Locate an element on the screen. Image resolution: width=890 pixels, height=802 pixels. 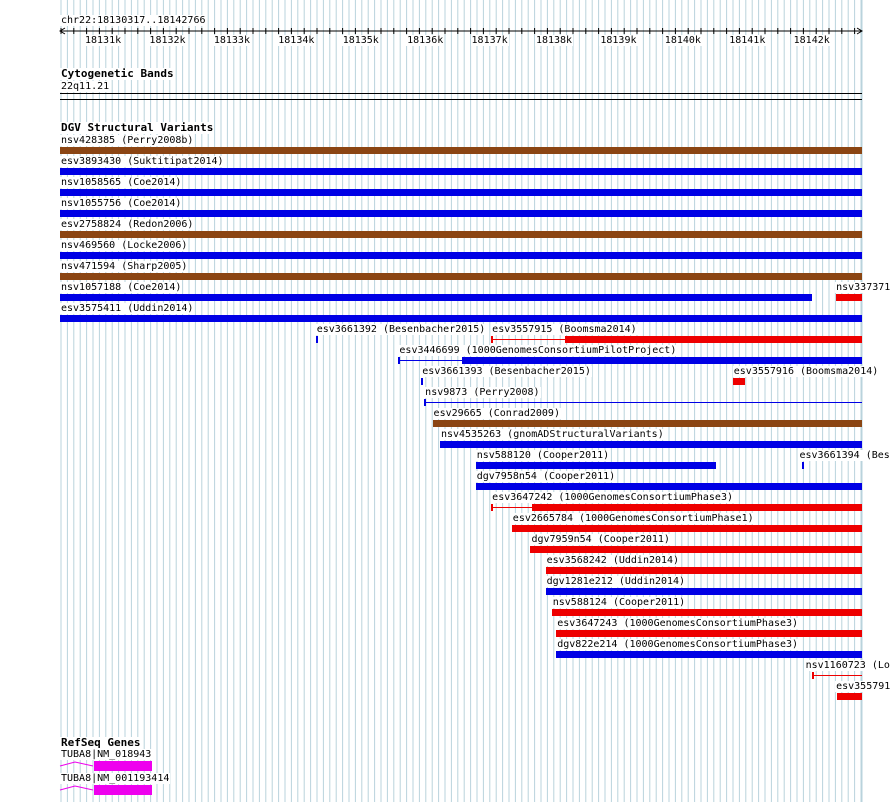
gene-label: TUBA8|NM_018943 is located at coordinates (106, 754).